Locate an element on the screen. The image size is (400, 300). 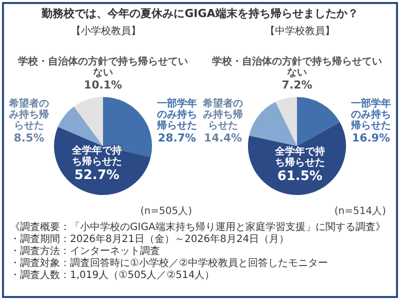
text: ・調査期間：2026年8月21日（金）～2026年8月24日（月） is located at coordinates (150, 240).